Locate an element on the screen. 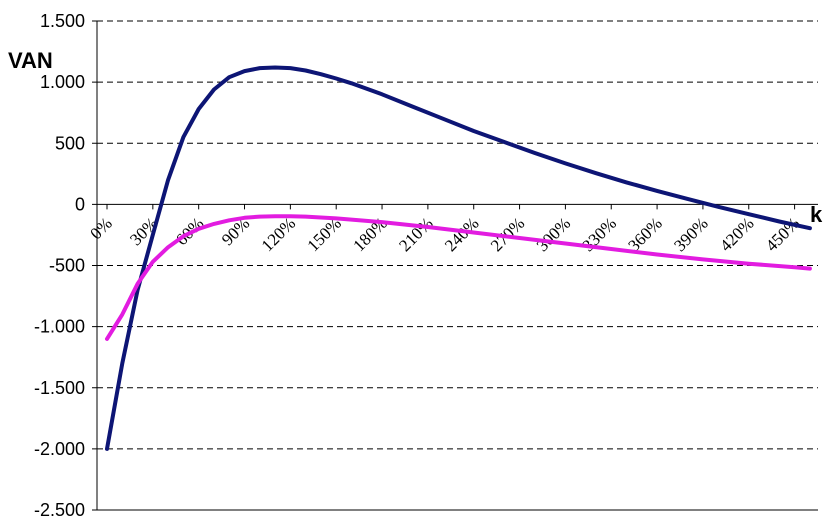 This screenshot has height=531, width=833. x-tick-label: 120% is located at coordinates (278, 234).